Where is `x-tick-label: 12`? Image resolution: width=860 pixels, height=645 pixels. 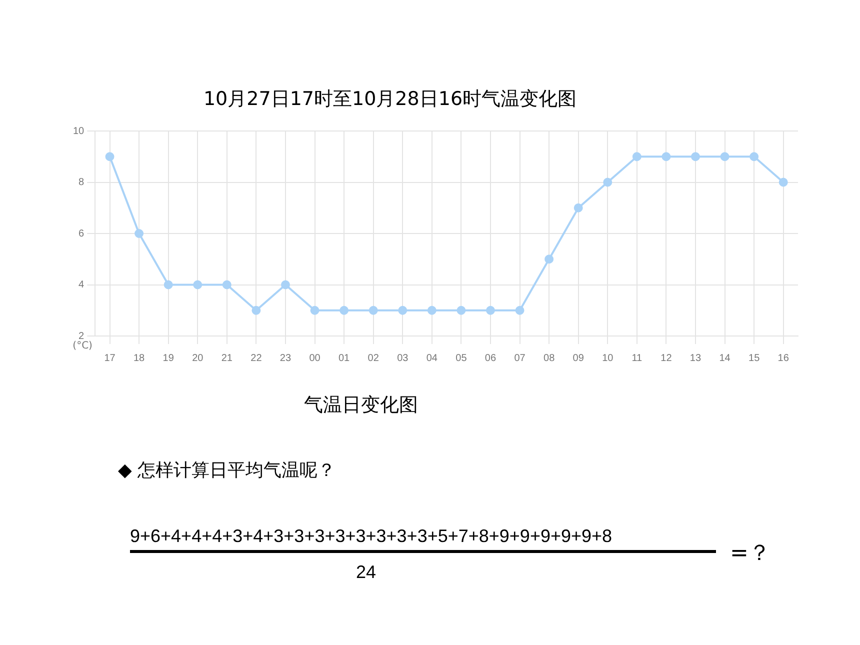
x-tick-label: 12 is located at coordinates (666, 358).